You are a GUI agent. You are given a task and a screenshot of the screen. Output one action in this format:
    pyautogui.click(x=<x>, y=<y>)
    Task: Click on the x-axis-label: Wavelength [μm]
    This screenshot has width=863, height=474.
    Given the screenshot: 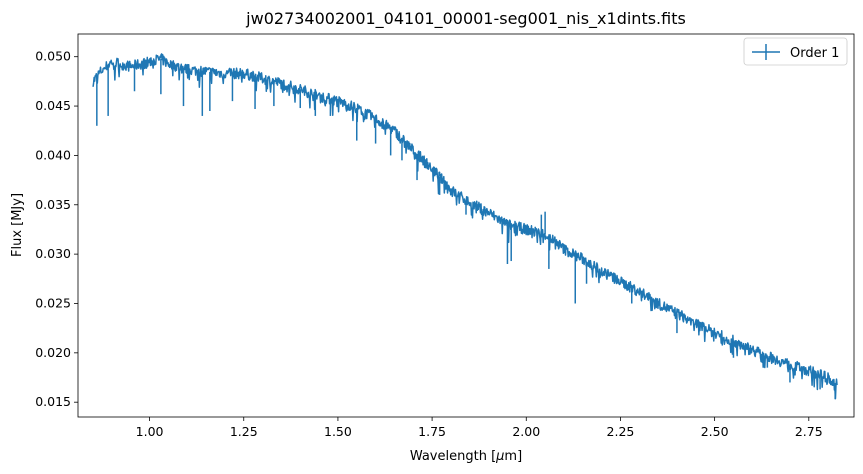 What is the action you would take?
    pyautogui.click(x=466, y=456)
    